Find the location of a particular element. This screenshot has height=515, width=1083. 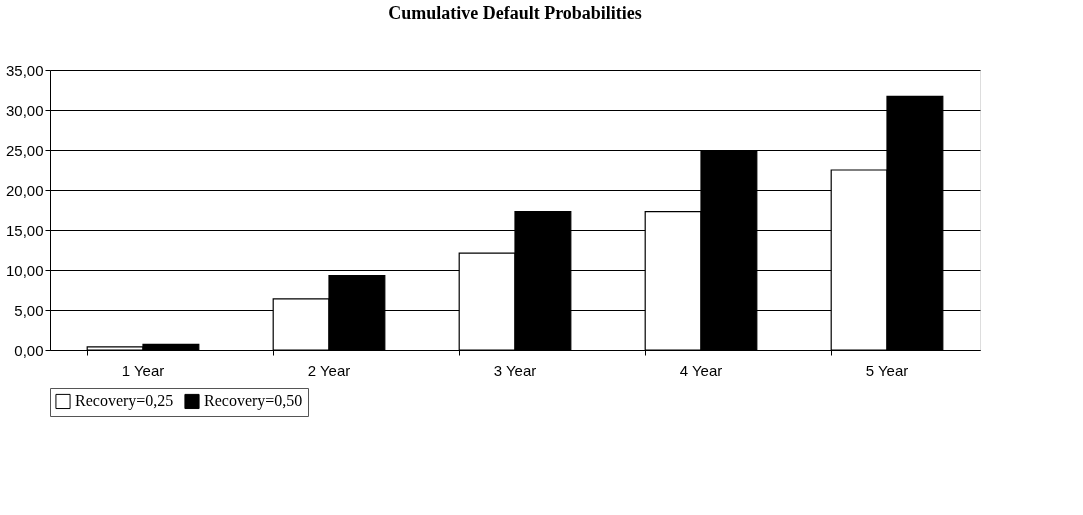

y-tick-label: 20,00 is located at coordinates (24, 190).